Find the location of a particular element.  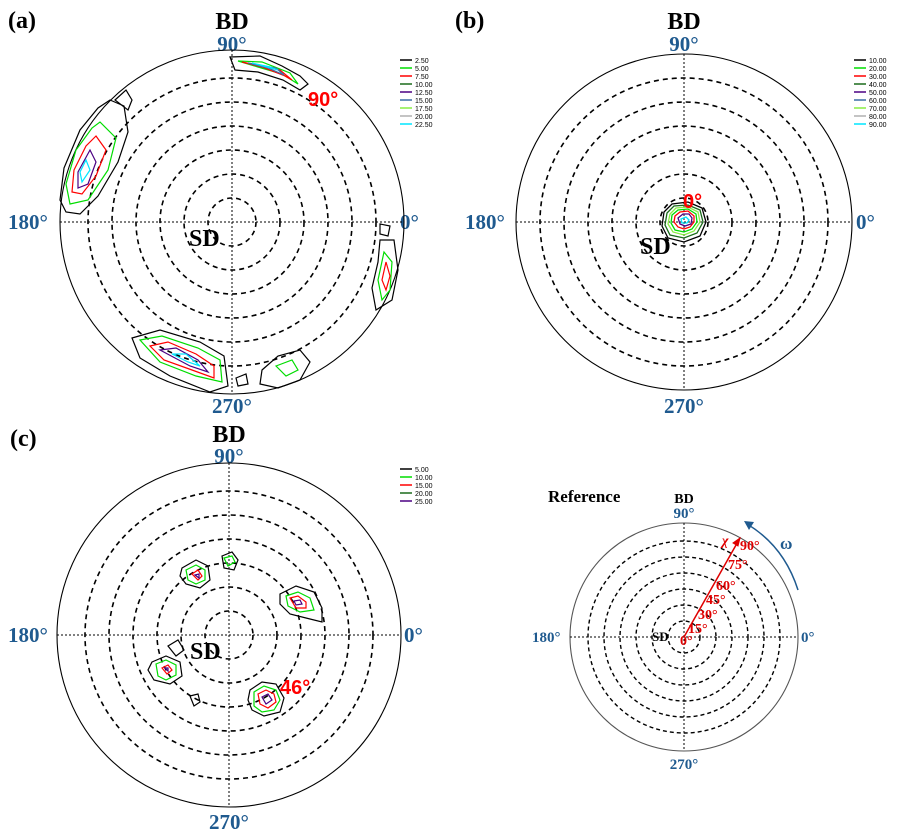

panel-a-angle-270: 270° is located at coordinates (232, 406).